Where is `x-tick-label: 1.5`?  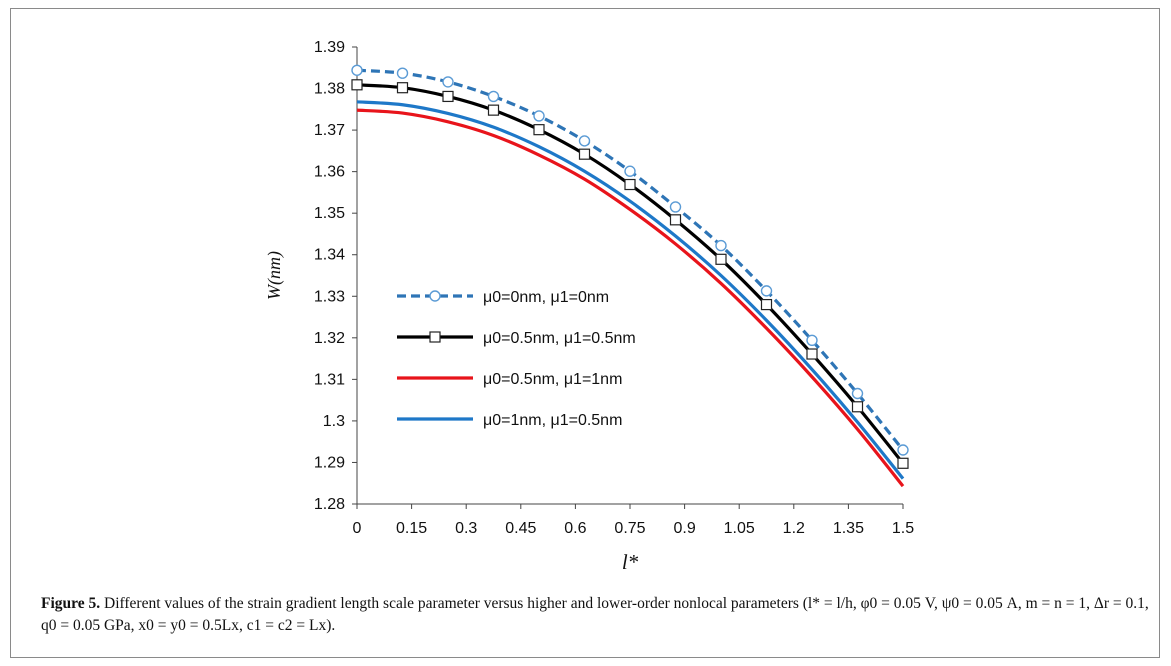
x-tick-label: 1.5 is located at coordinates (903, 528).